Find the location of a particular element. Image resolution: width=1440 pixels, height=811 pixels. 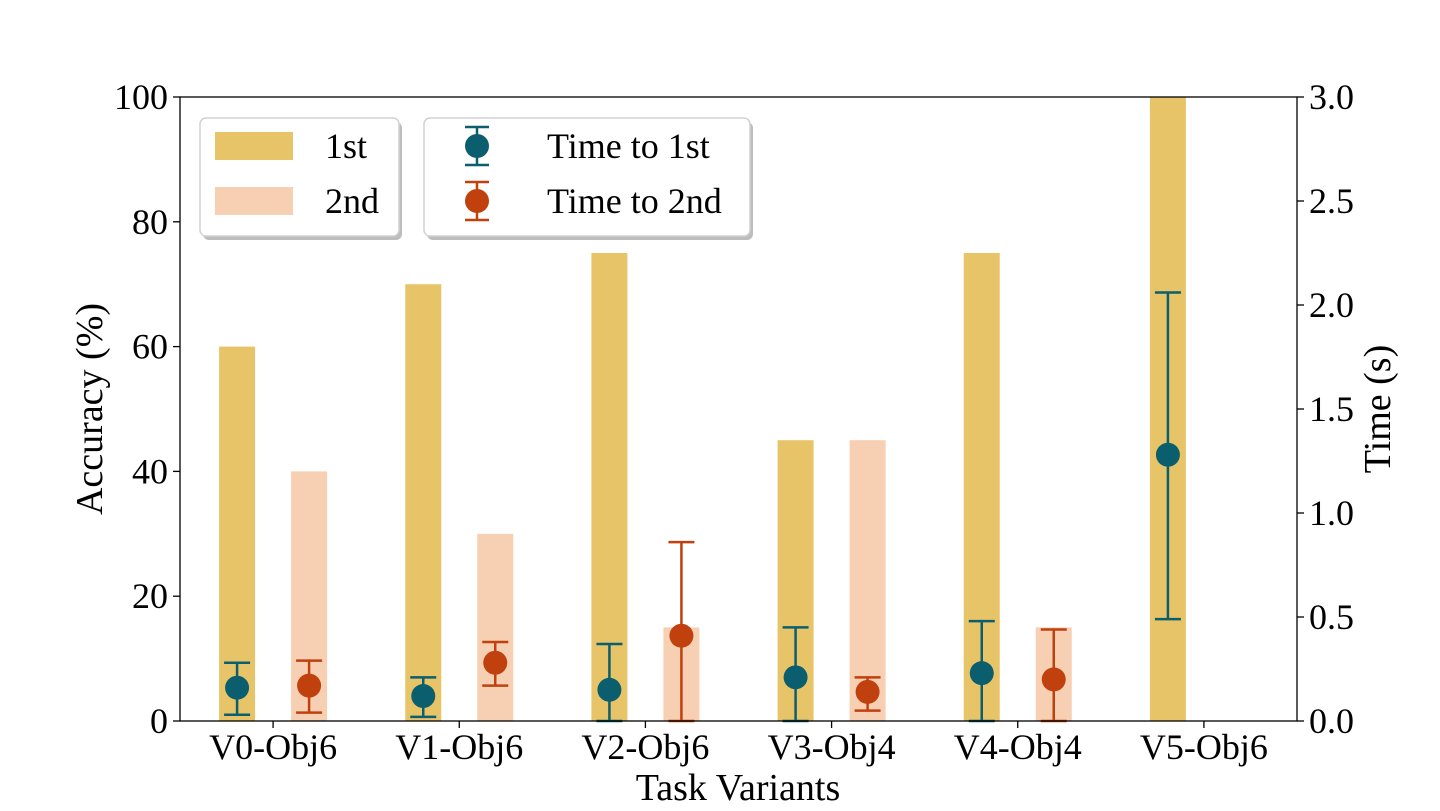

x-axis-title: Task Variants is located at coordinates (738, 788).